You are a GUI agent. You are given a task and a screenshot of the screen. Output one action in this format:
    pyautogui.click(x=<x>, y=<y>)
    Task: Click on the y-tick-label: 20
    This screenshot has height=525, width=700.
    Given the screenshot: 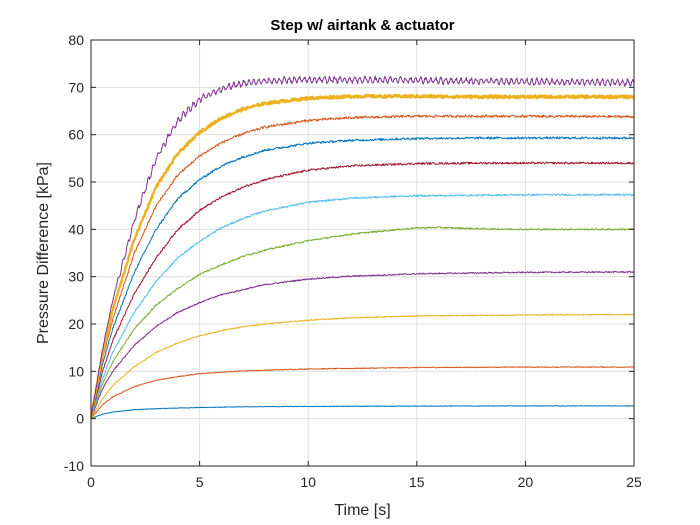 What is the action you would take?
    pyautogui.click(x=76, y=324)
    